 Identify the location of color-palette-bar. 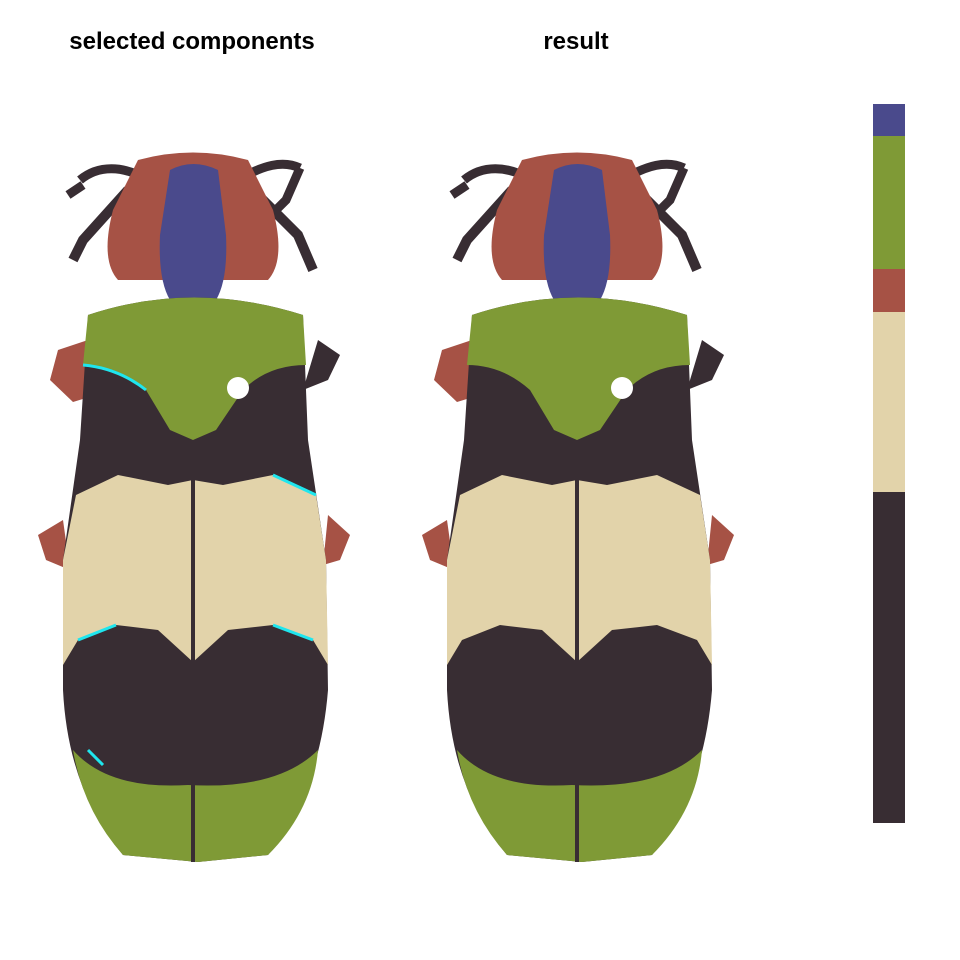
(889, 464).